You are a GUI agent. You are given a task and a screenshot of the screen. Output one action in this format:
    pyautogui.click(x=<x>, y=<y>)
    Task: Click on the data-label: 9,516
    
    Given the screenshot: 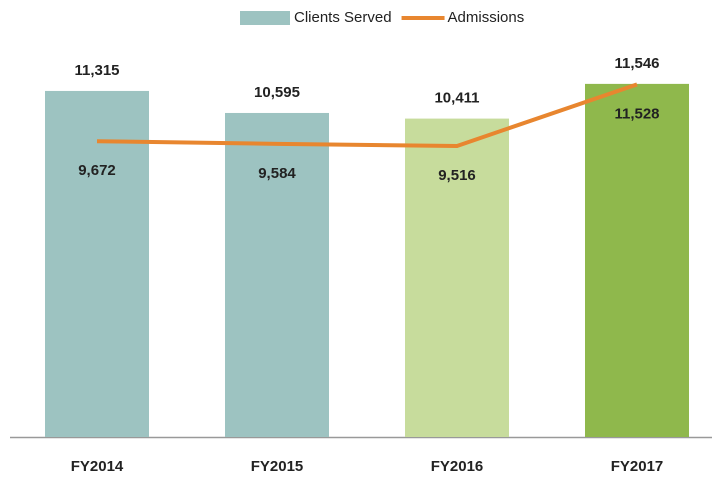 What is the action you would take?
    pyautogui.click(x=457, y=175)
    